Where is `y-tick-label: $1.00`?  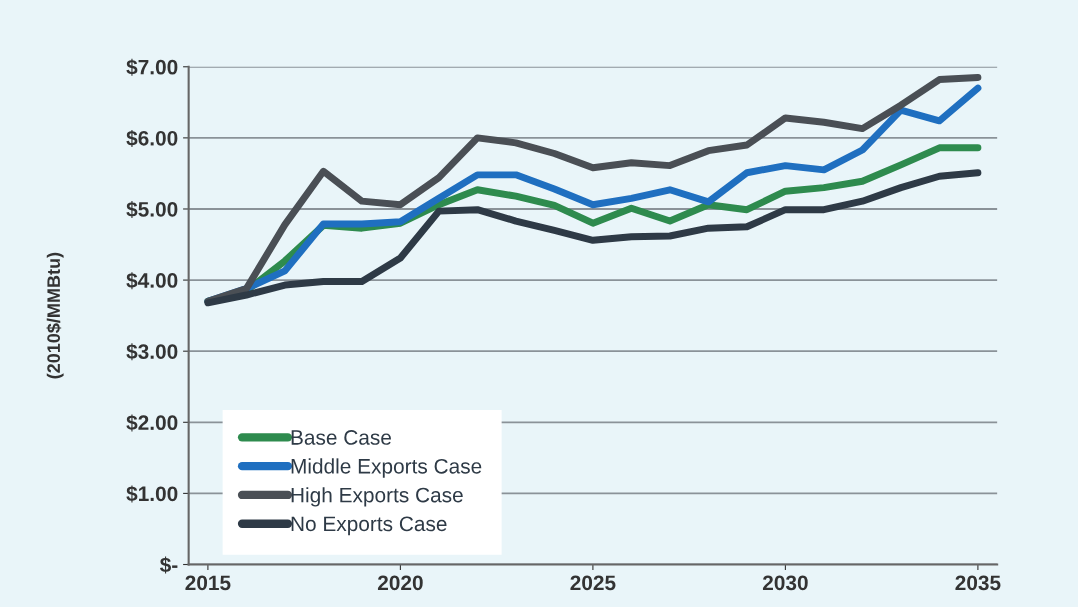
y-tick-label: $1.00 is located at coordinates (152, 494).